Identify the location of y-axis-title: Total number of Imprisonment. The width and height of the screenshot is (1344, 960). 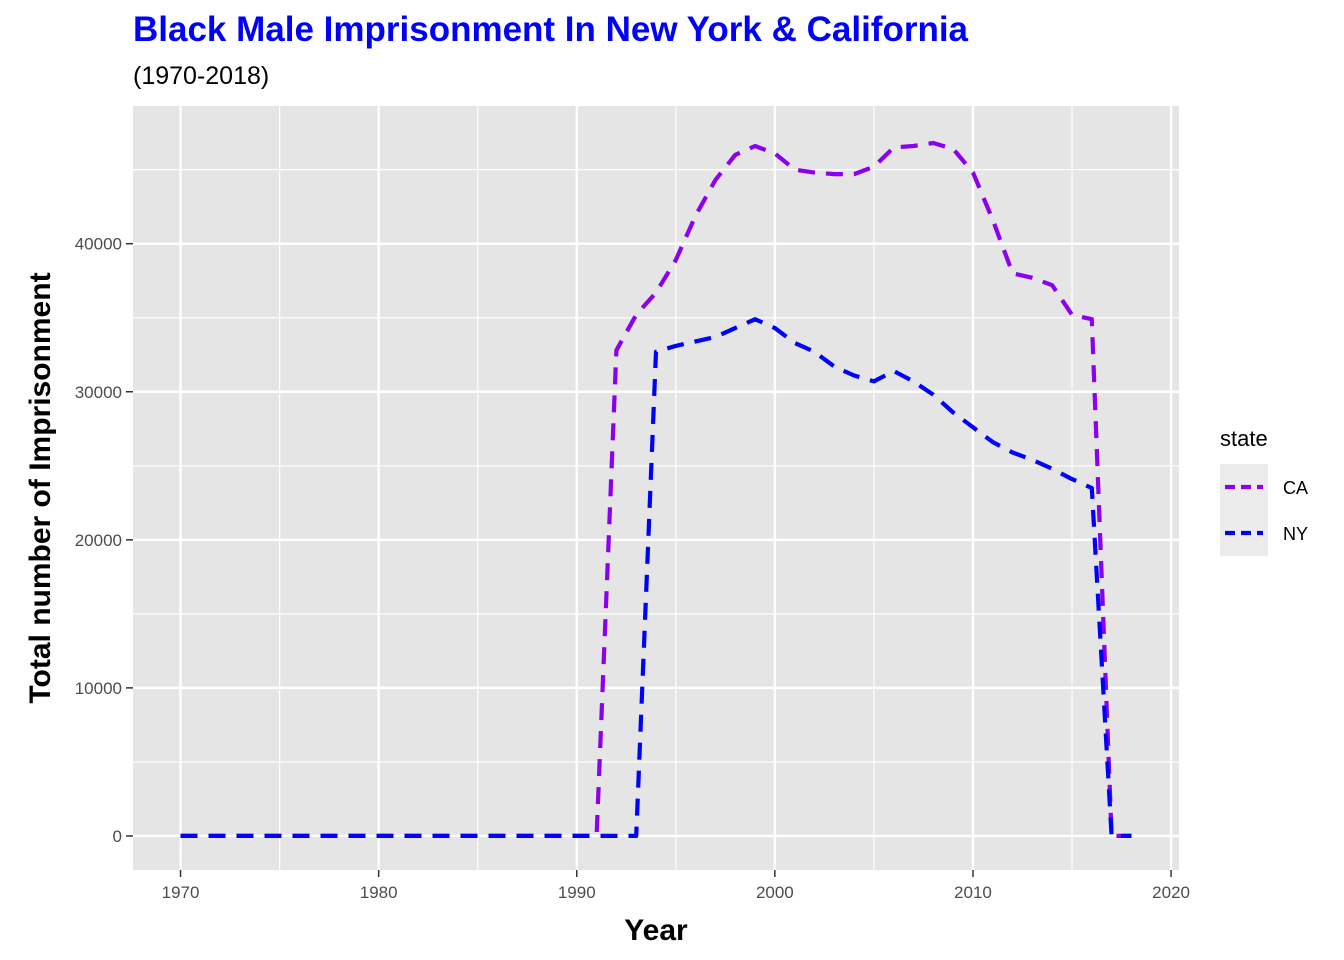
(40, 487).